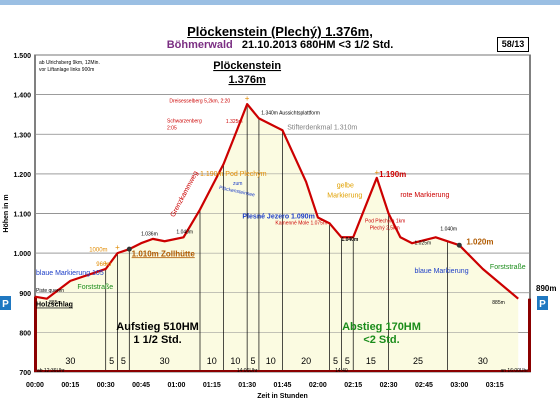 The image size is (560, 420). What do you see at coordinates (282, 396) in the screenshot?
I see `x-axis-title: Zeit in Stunden` at bounding box center [282, 396].